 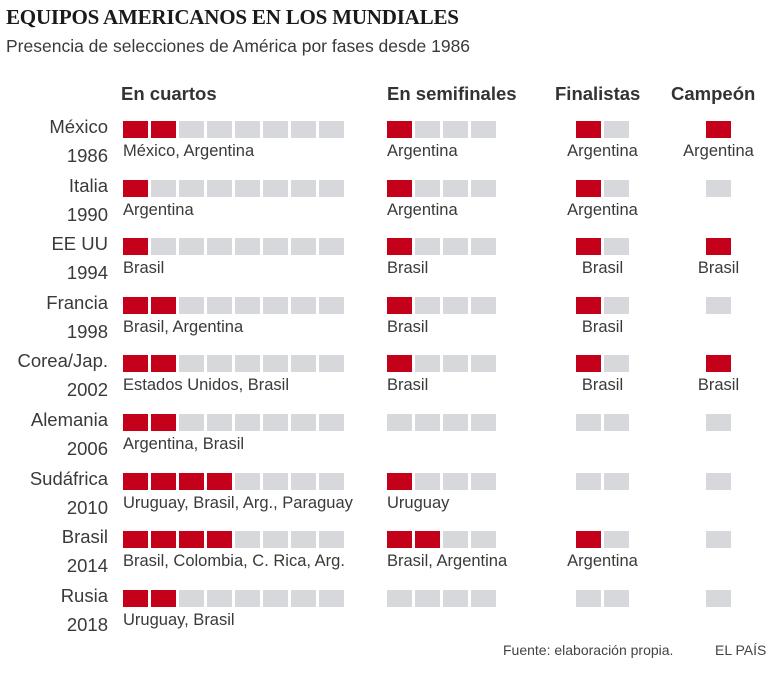 I want to click on host-country: EE UU, so click(x=79, y=244).